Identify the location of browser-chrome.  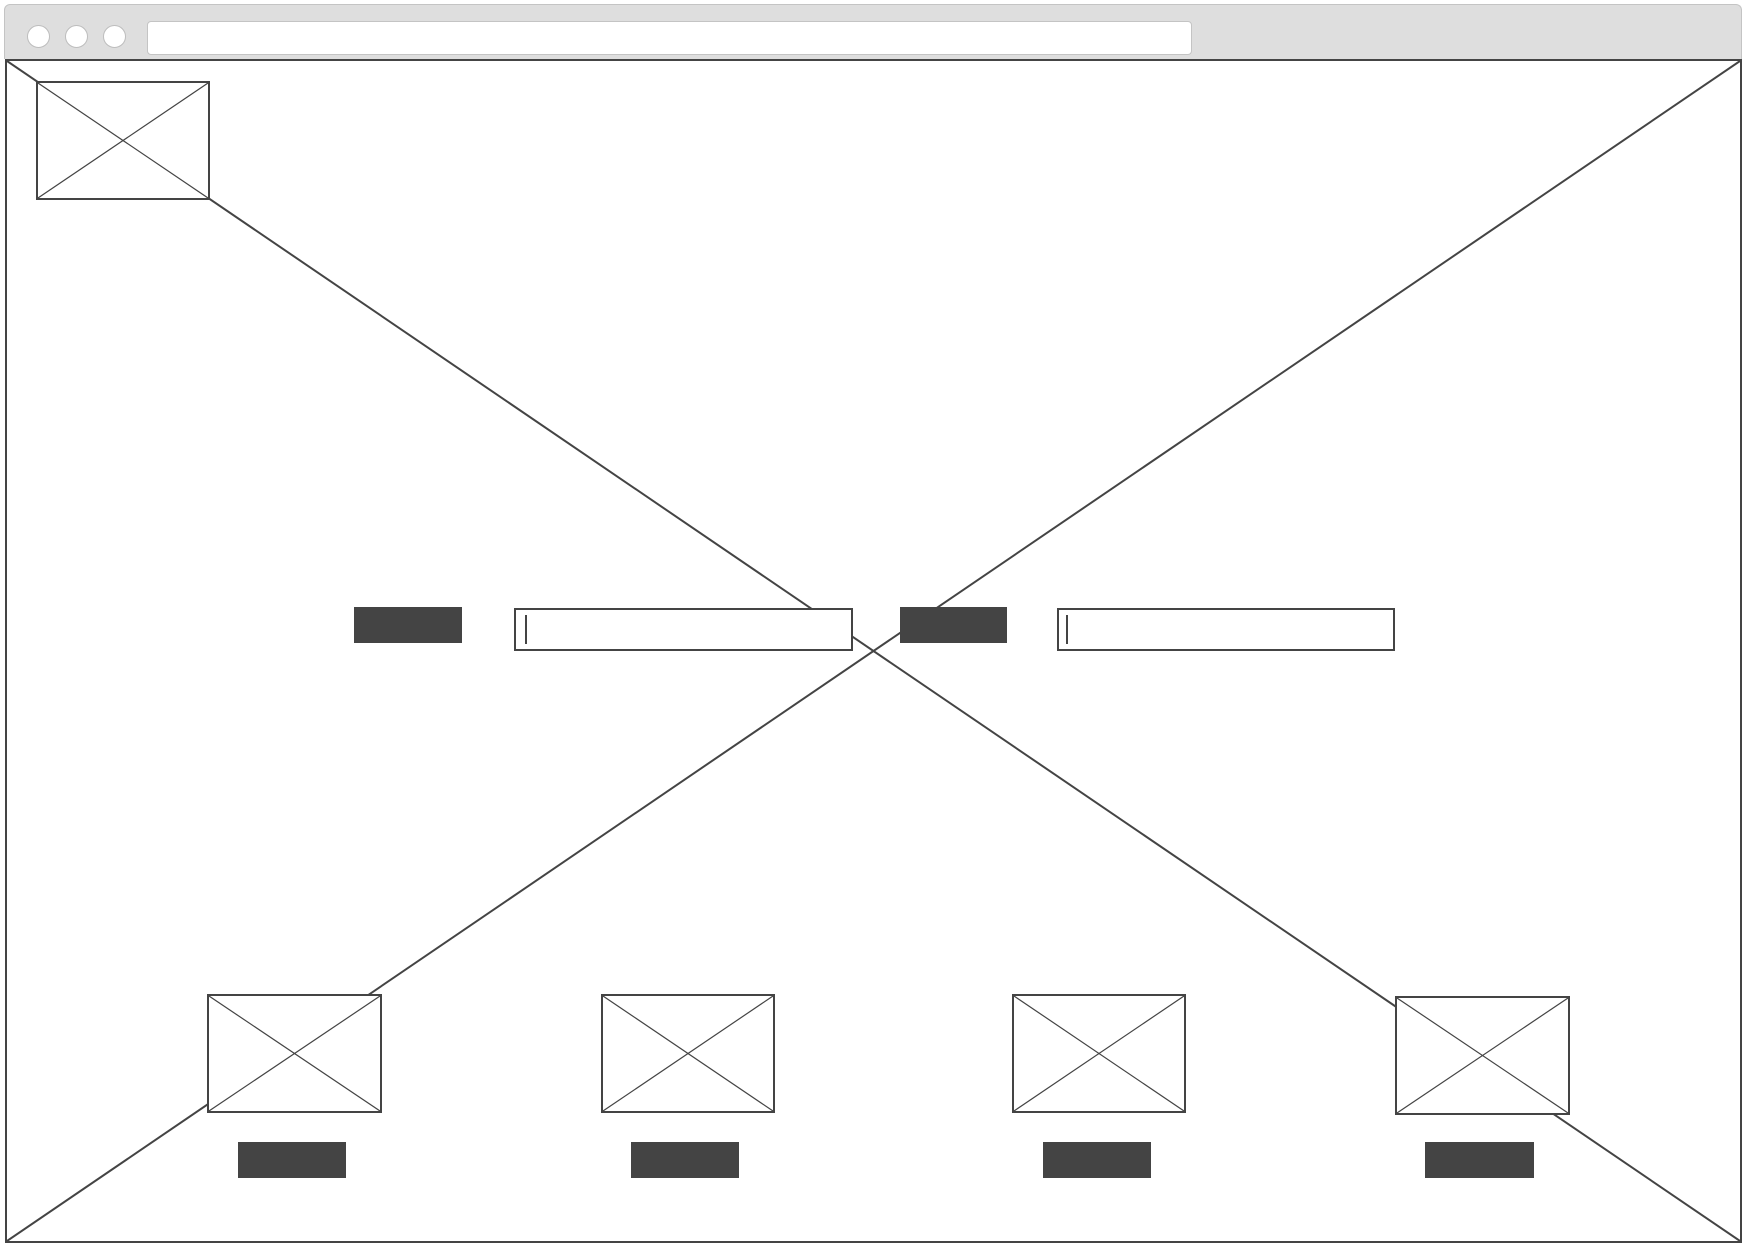
(873, 31).